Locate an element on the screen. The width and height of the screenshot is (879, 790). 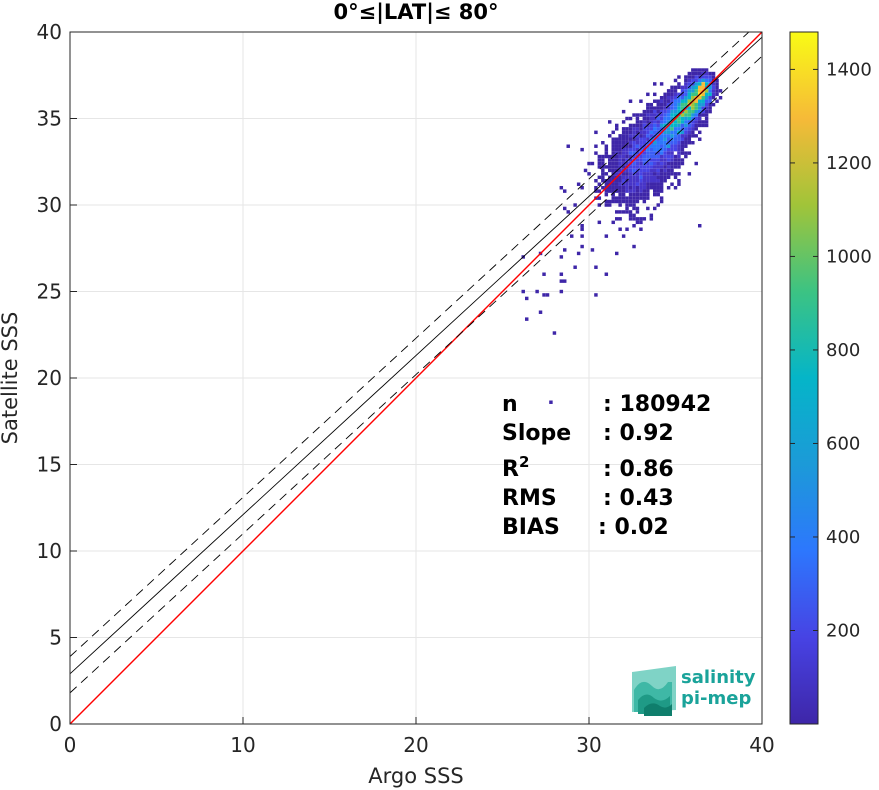
logo-text-pi-mep: pi-mep is located at coordinates (716, 698).